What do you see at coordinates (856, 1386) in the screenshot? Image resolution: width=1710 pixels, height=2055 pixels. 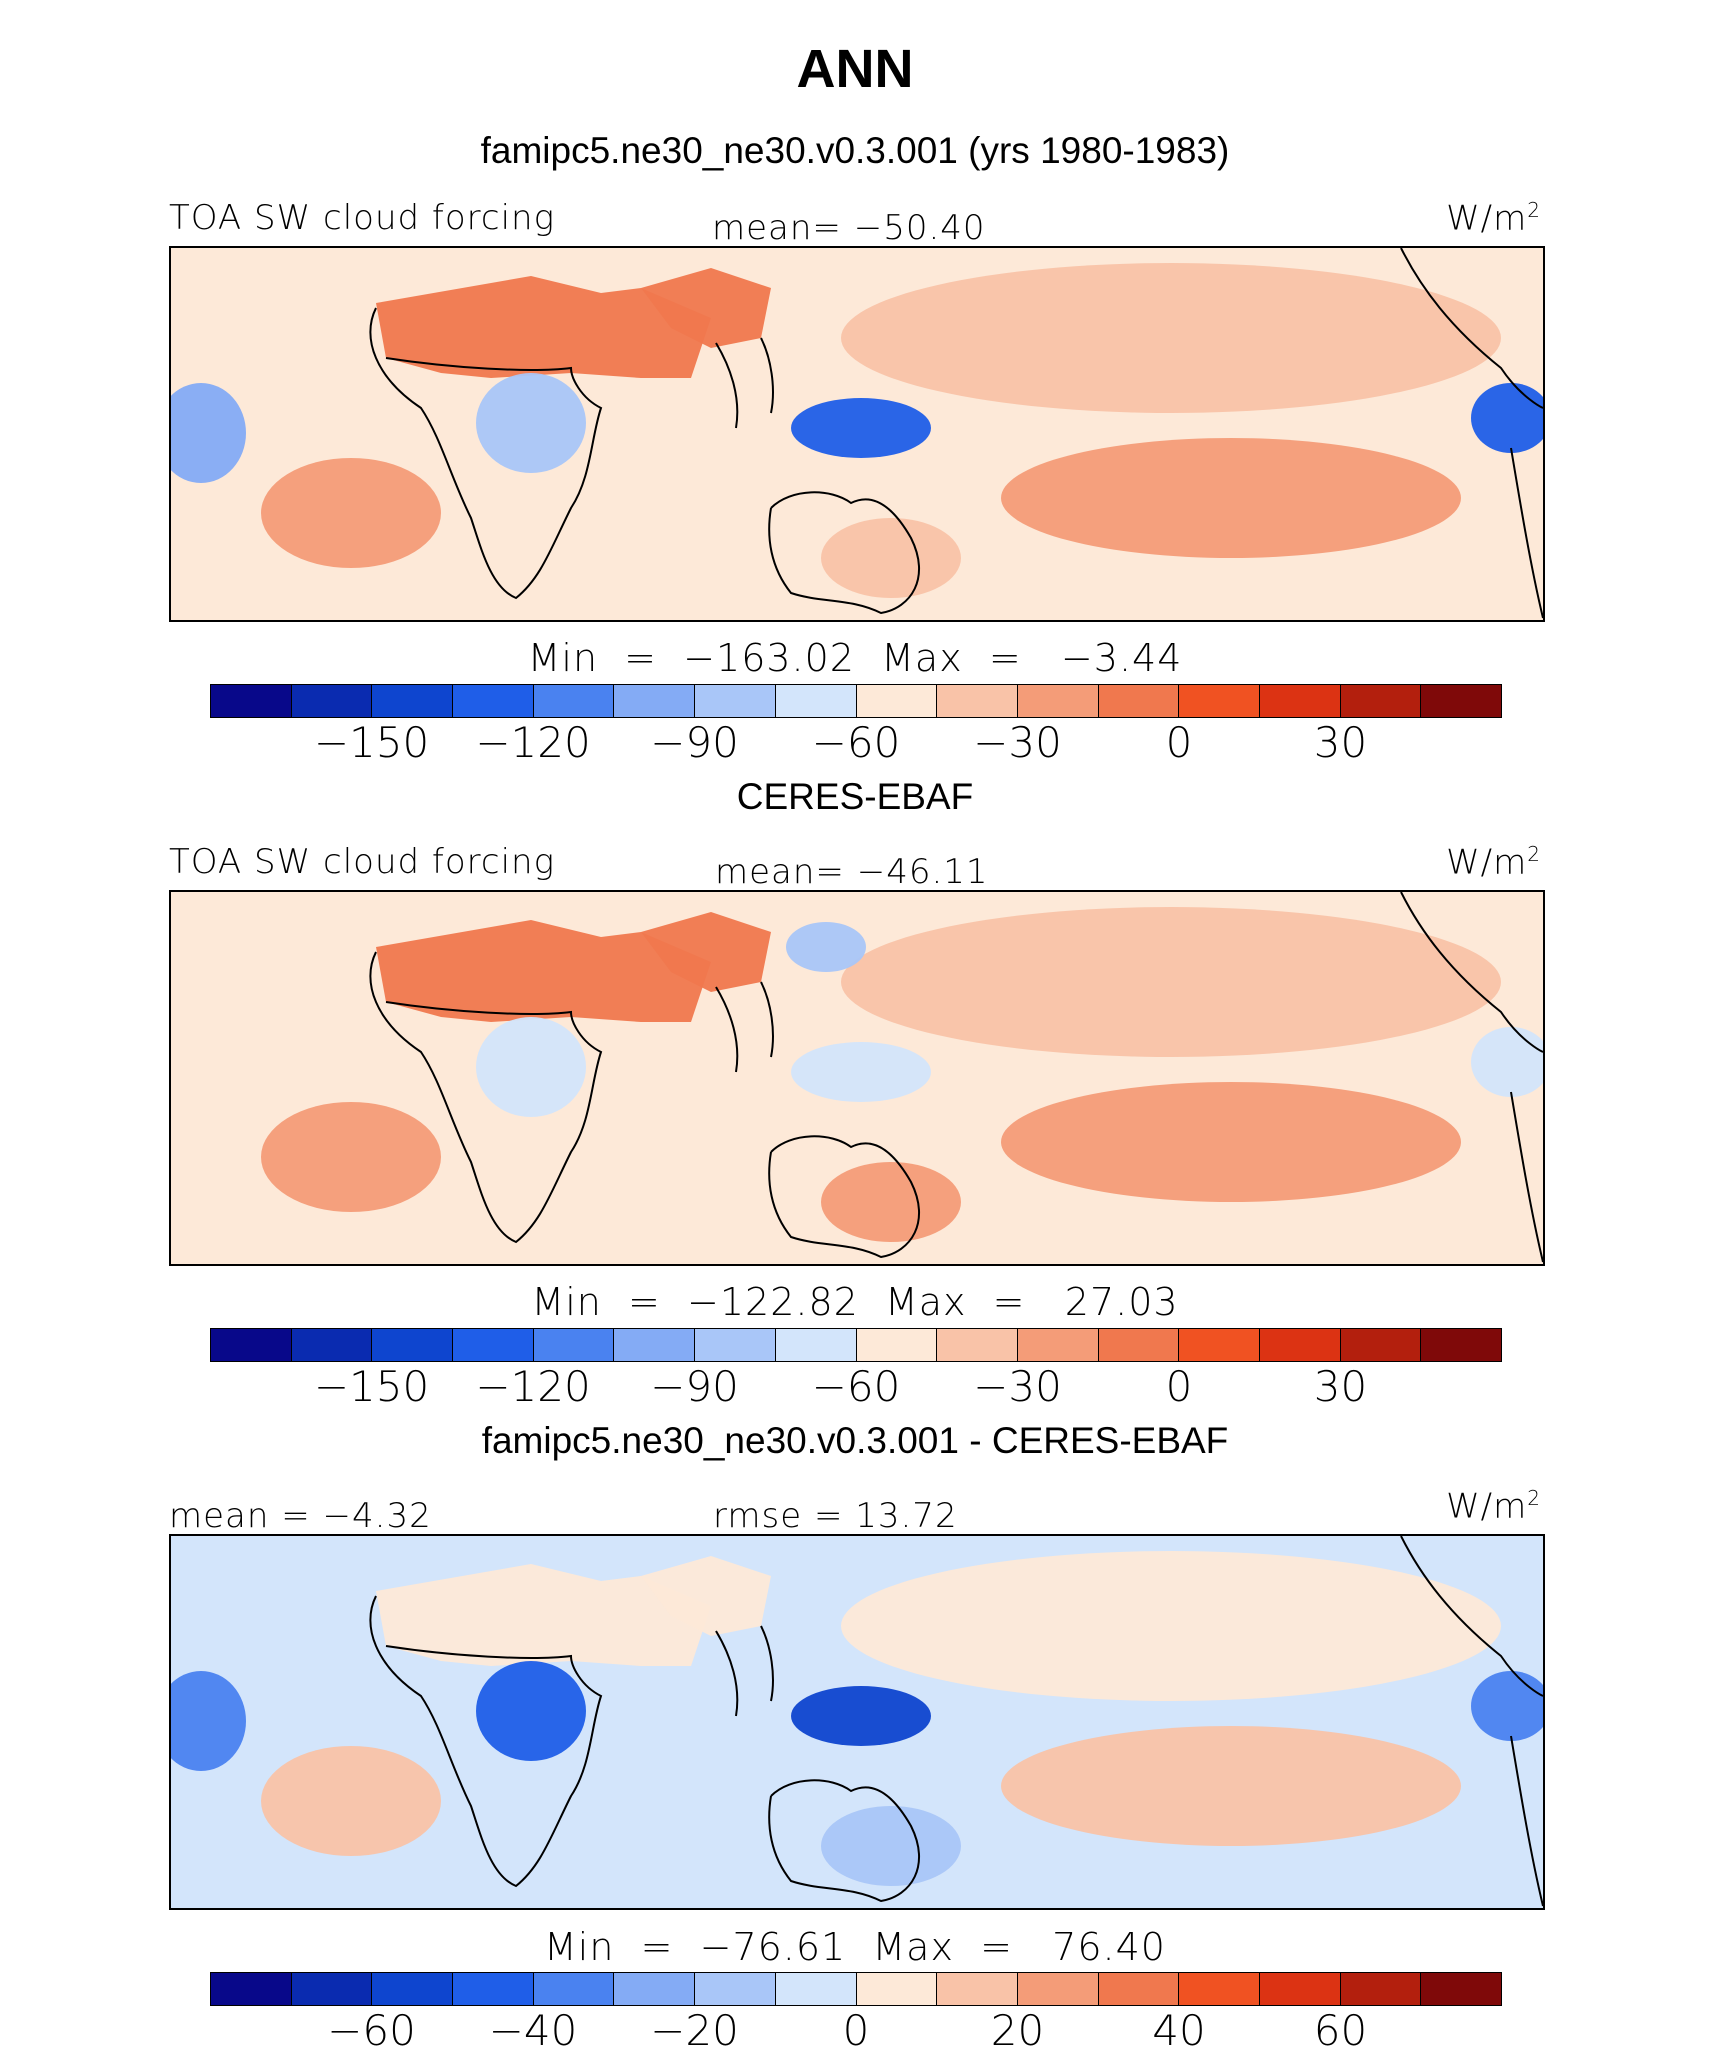 I see `panel-2-colorbar-ticks: −150 −120 −90 −60 −30 0 30` at bounding box center [856, 1386].